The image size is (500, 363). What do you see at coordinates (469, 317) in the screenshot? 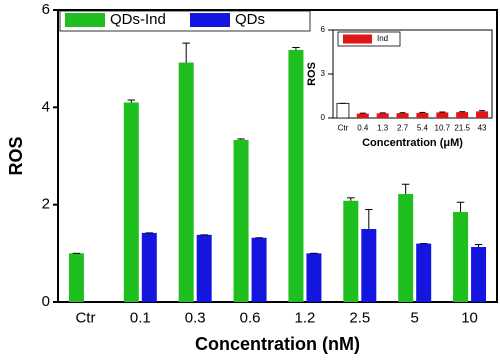
I see `x-tick-label: 10` at bounding box center [469, 317].